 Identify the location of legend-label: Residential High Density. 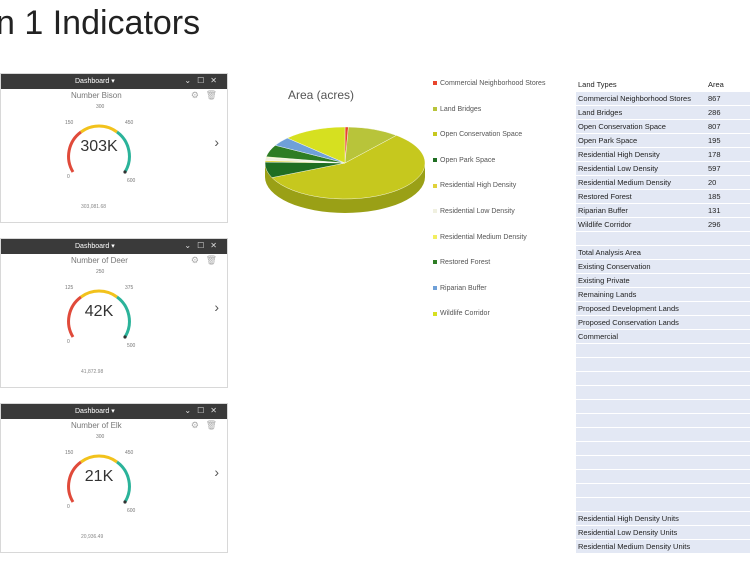
(478, 186).